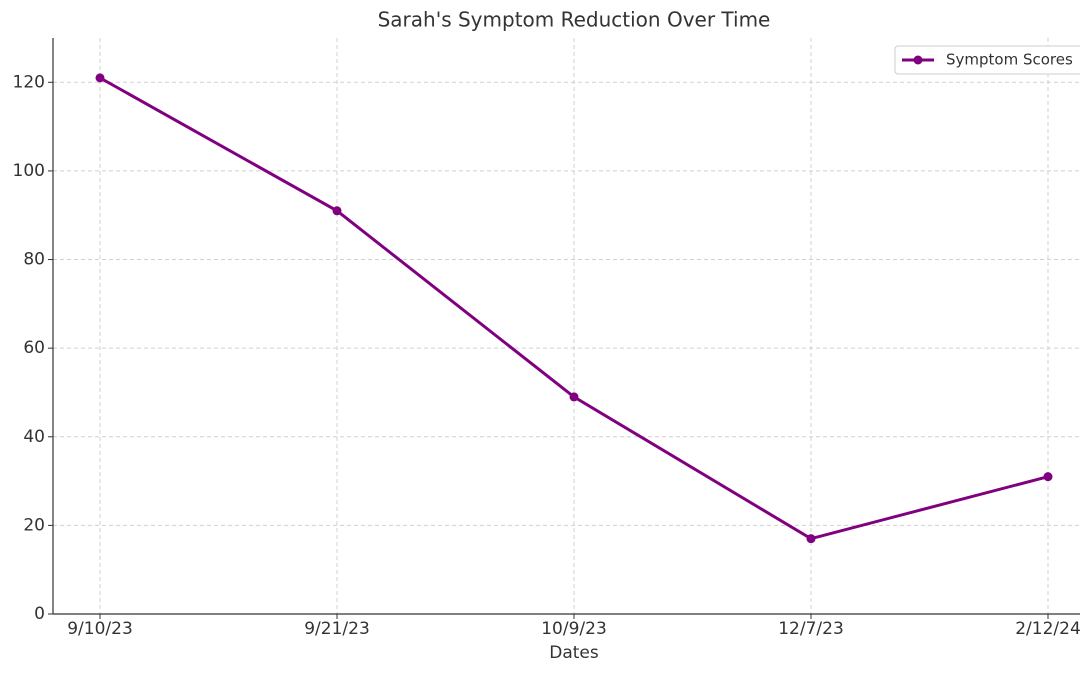  What do you see at coordinates (29, 171) in the screenshot?
I see `y-tick-label: 100` at bounding box center [29, 171].